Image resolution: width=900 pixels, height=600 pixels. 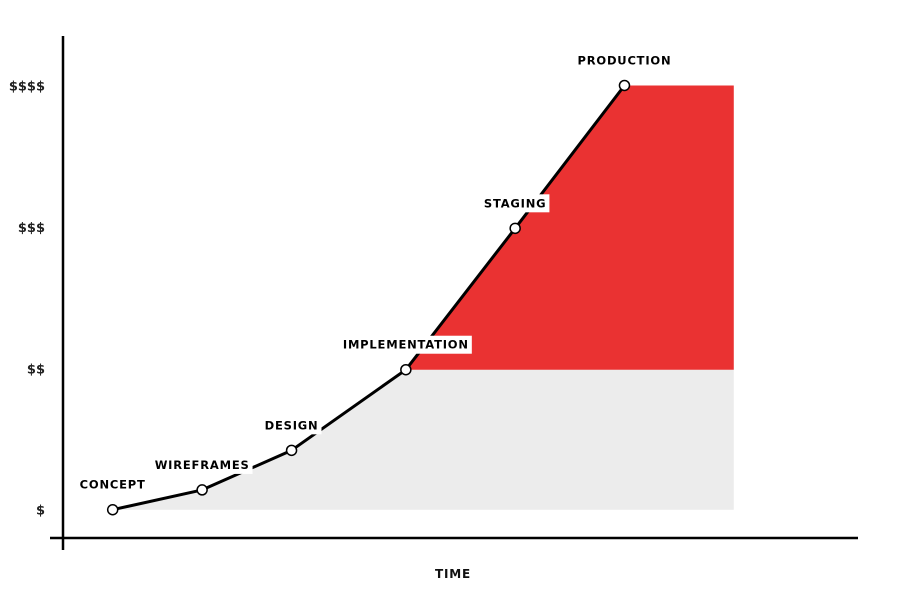 I want to click on stage-label-group: IMPLEMENTATION, so click(x=405, y=344).